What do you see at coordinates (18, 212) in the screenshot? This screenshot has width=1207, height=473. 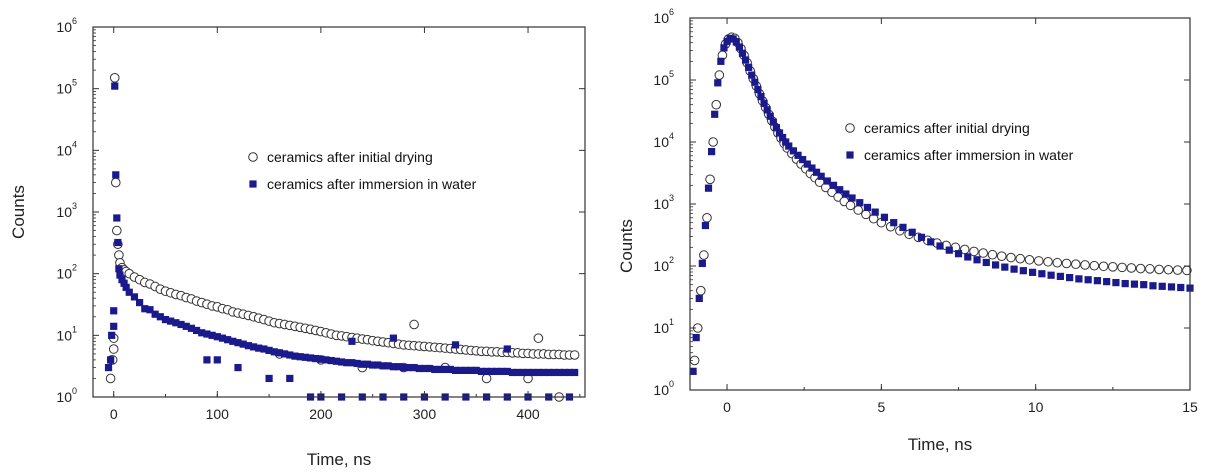 I see `y-axis-title: Counts` at bounding box center [18, 212].